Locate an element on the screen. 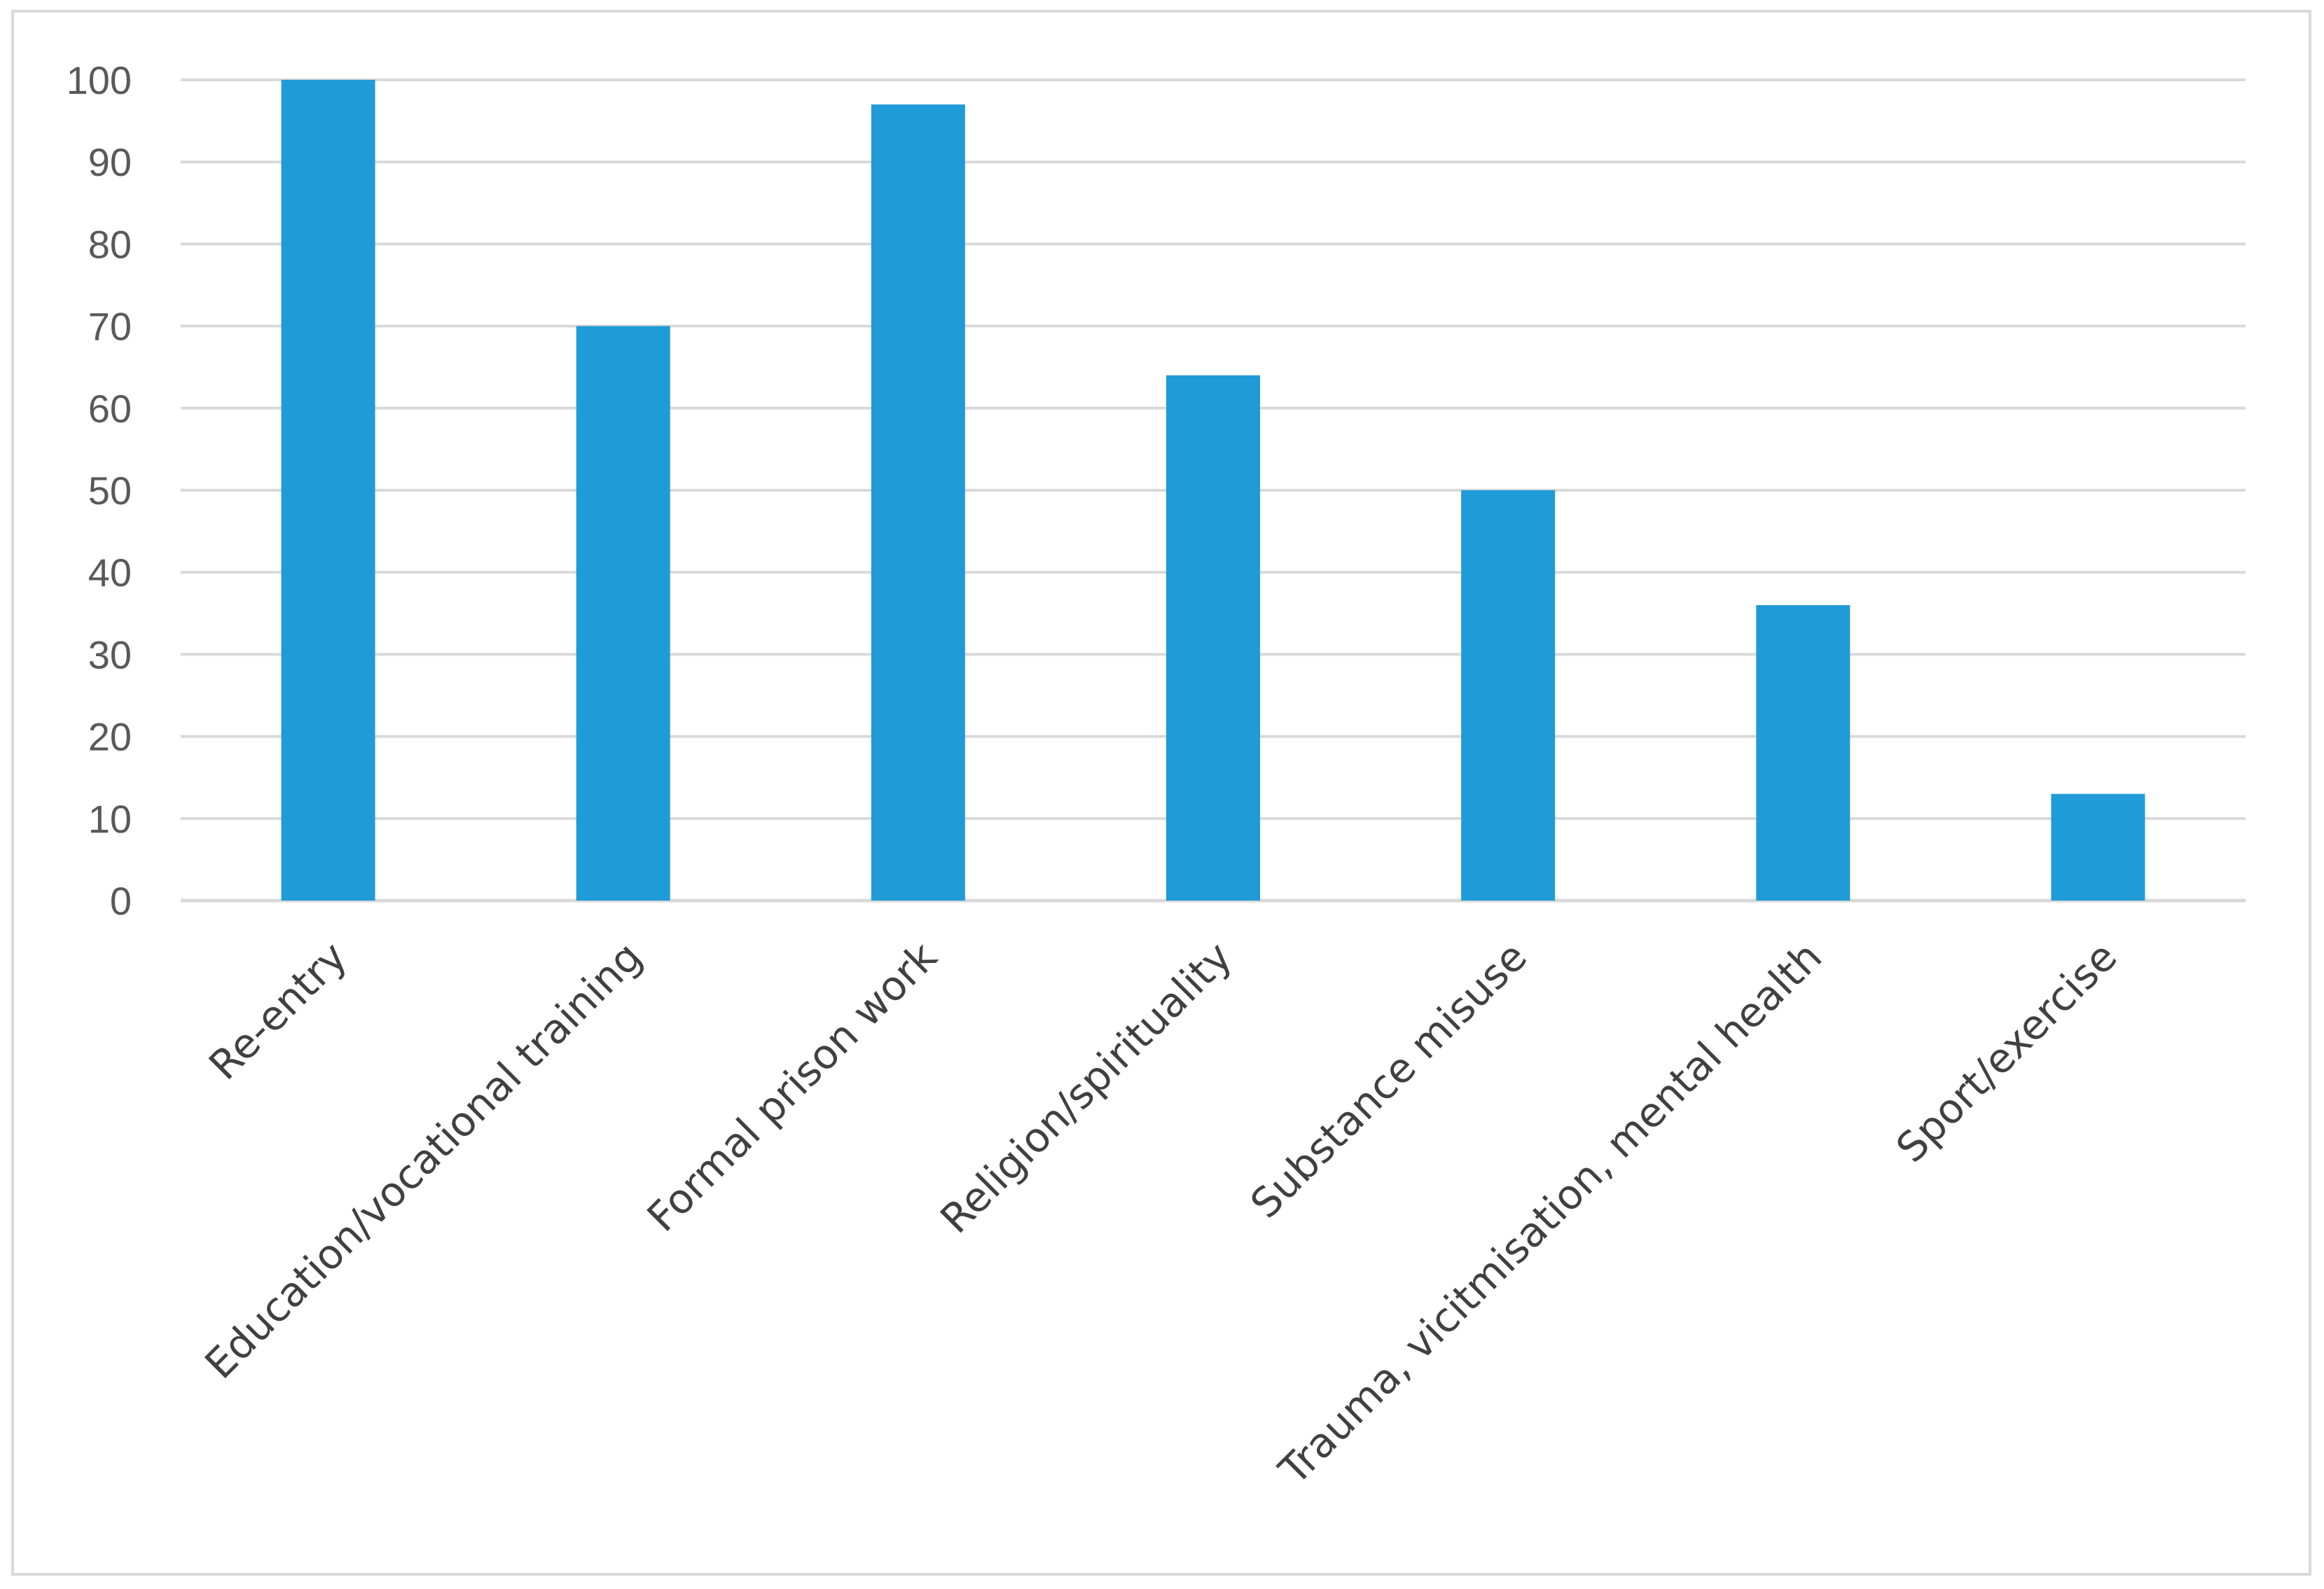  x-category-label: Formal prison work is located at coordinates (792, 1087).